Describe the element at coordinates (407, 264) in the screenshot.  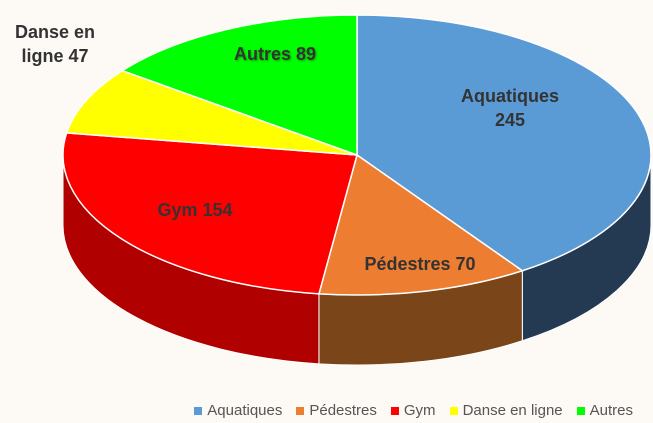
I see `data-label-name: Pédestres` at that location.